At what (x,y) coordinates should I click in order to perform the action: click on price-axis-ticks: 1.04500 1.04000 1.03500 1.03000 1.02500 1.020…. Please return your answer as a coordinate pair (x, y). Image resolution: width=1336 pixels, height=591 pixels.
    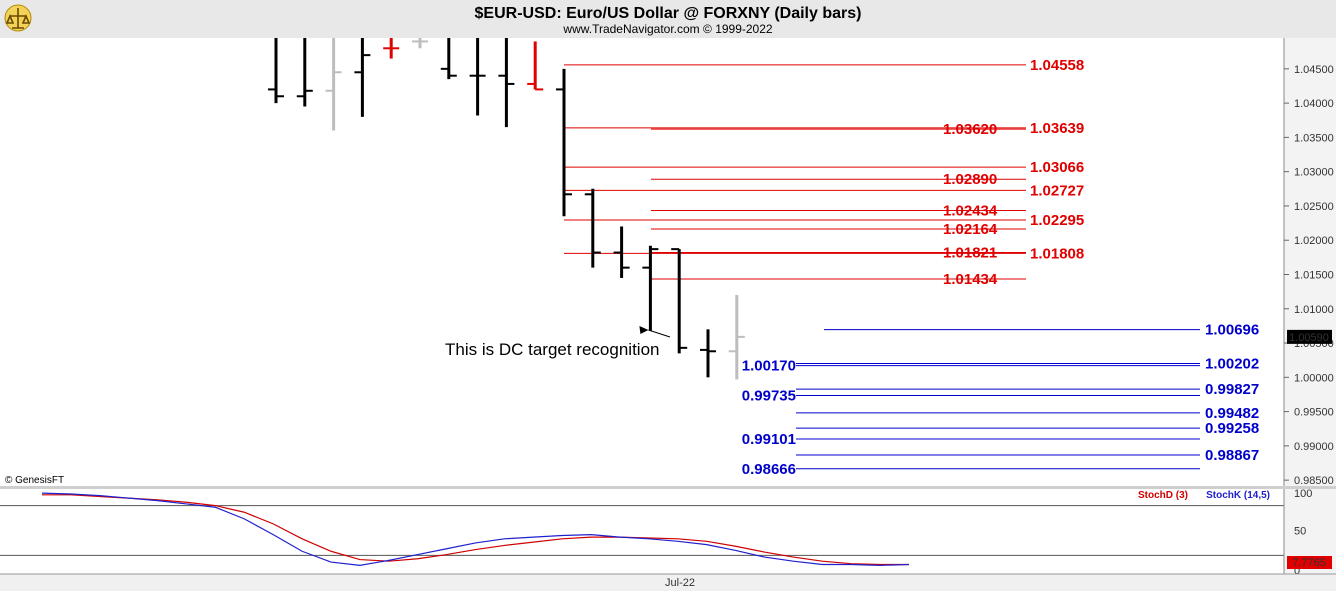
    Looking at the image, I should click on (1309, 275).